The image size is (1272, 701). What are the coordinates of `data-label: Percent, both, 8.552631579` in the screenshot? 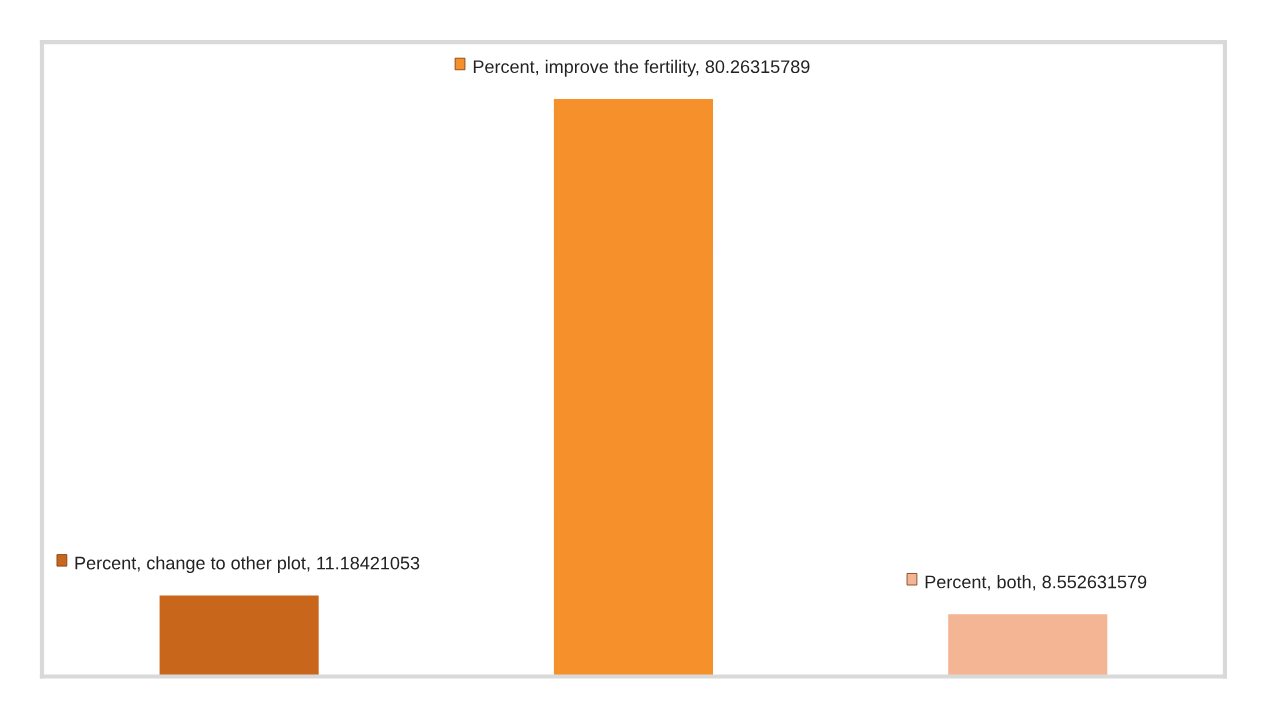 It's located at (1036, 583).